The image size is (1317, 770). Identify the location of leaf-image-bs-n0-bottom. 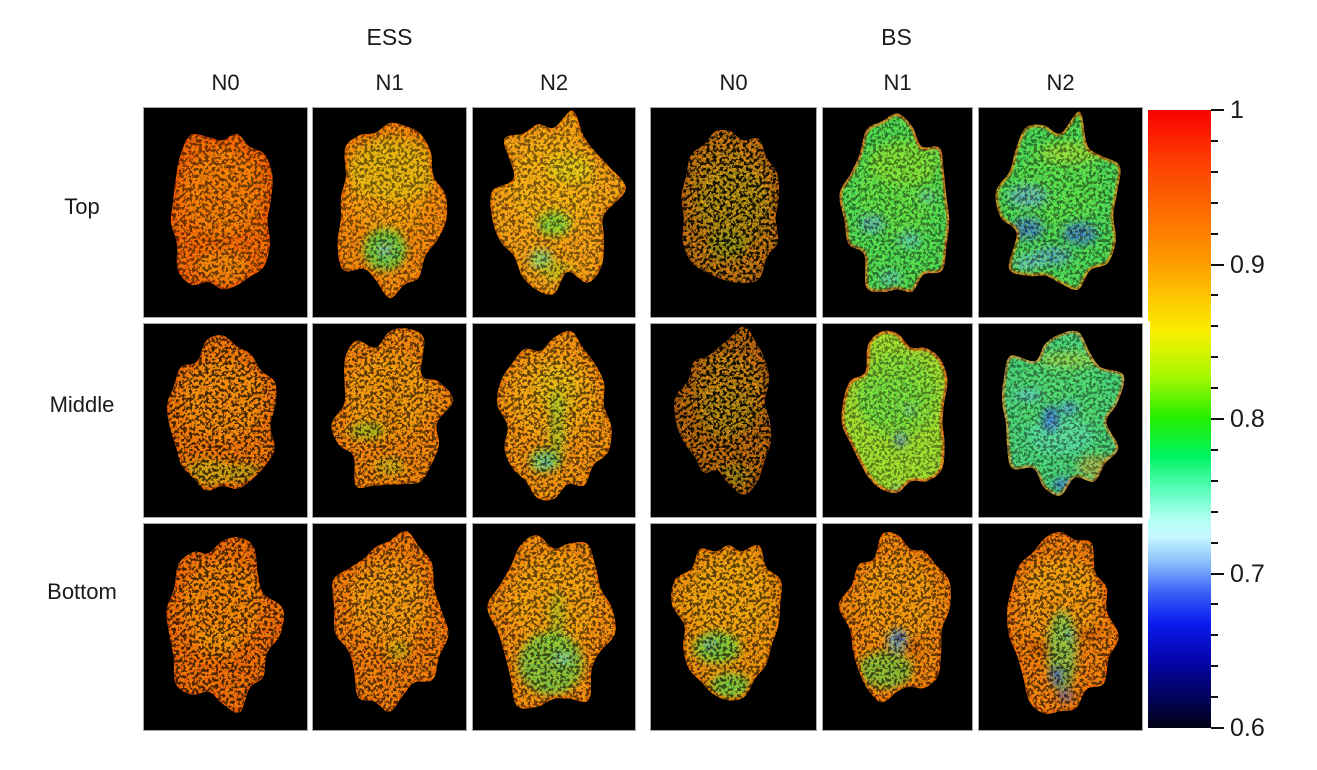
(733, 627).